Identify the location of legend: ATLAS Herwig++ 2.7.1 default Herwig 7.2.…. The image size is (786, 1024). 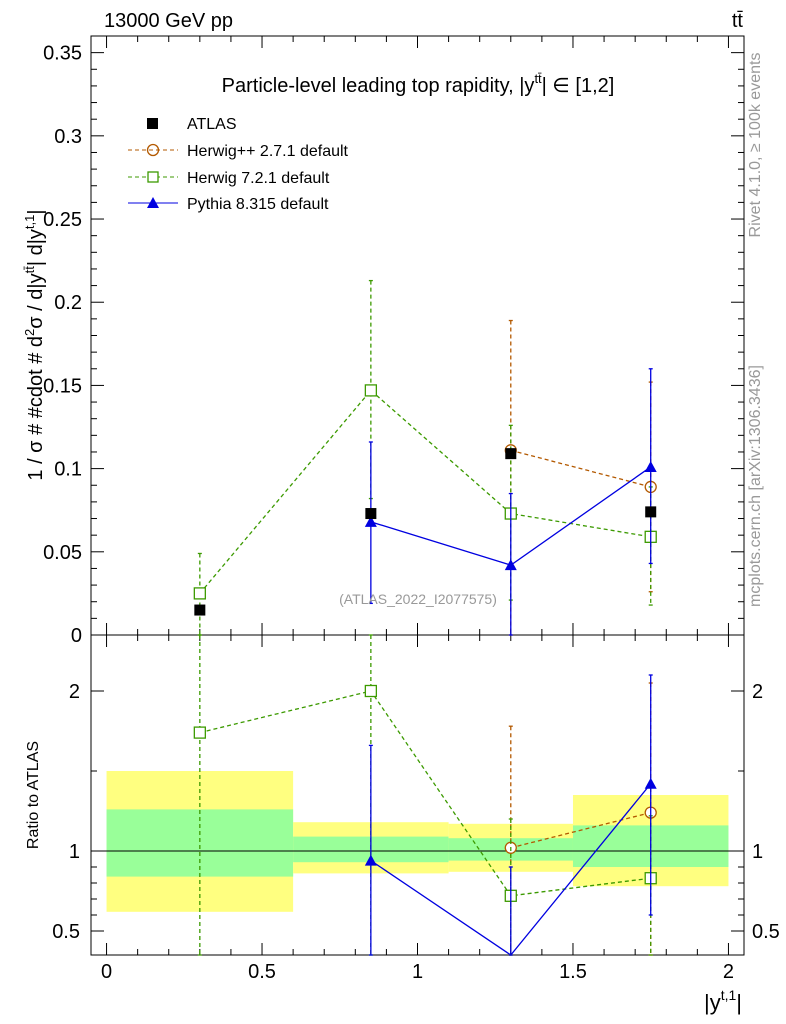
(238, 164).